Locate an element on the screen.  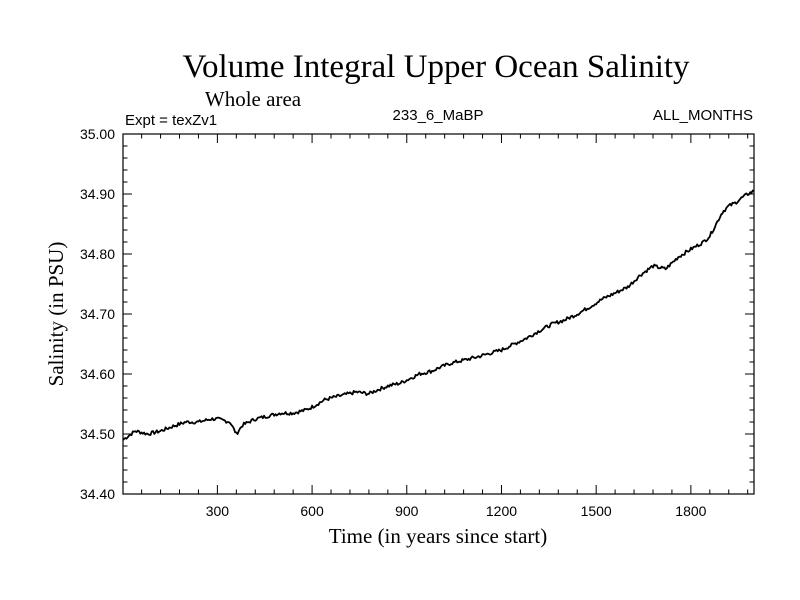
y-tick-label: 34.60 is located at coordinates (97, 374).